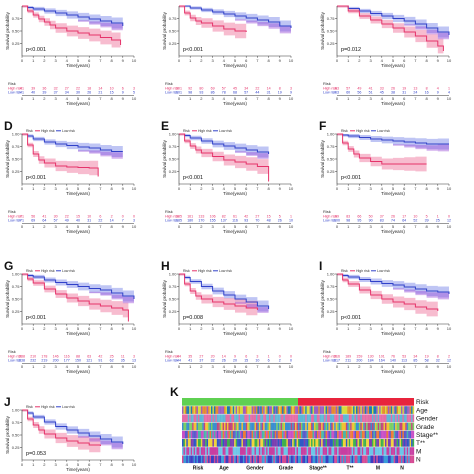 The image size is (474, 474). Describe the element at coordinates (246, 221) in the screenshot. I see `risk-count-low: 93` at that location.